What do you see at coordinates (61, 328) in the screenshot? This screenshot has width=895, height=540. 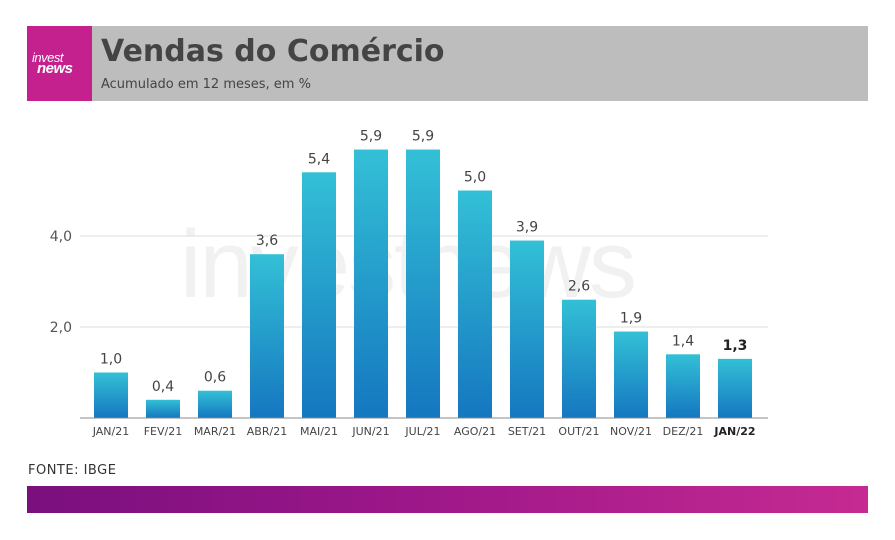 I see `y-tick-label: 2,0` at bounding box center [61, 328].